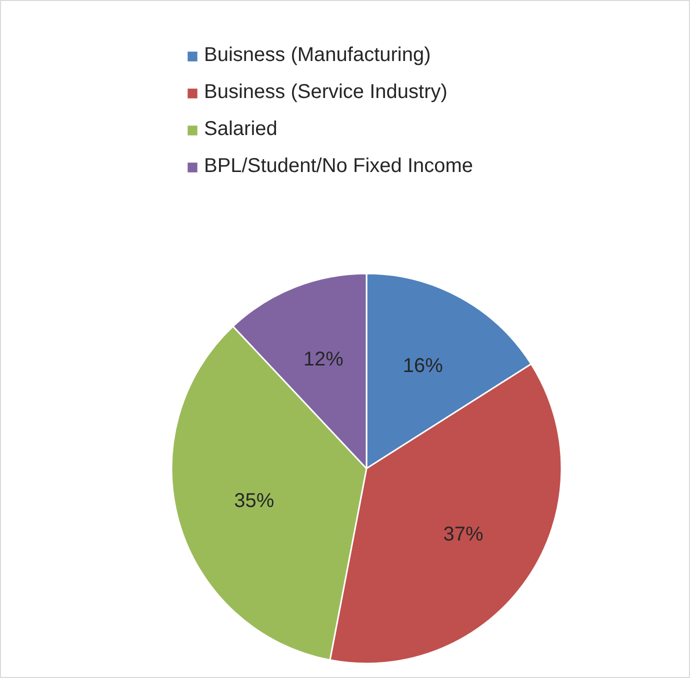  Describe the element at coordinates (323, 359) in the screenshot. I see `data-label: 12%` at that location.